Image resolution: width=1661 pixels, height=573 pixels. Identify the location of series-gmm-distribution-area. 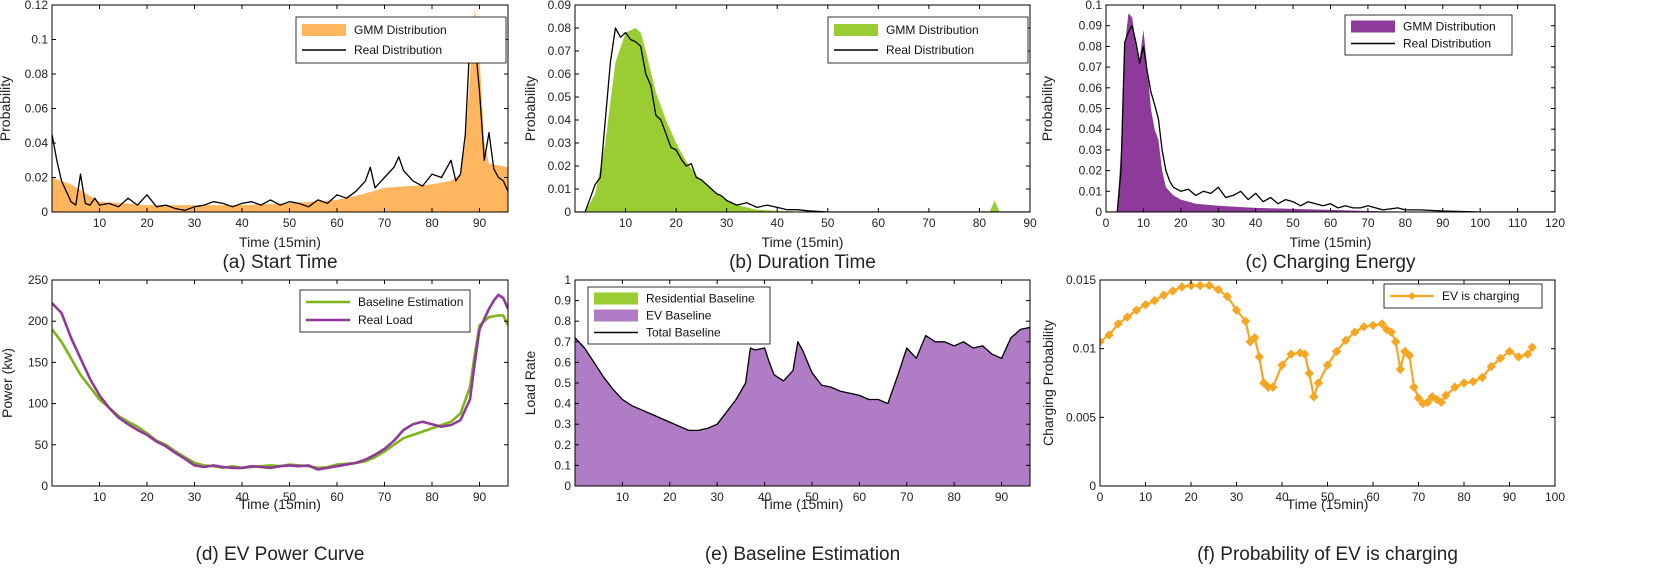
(280, 110).